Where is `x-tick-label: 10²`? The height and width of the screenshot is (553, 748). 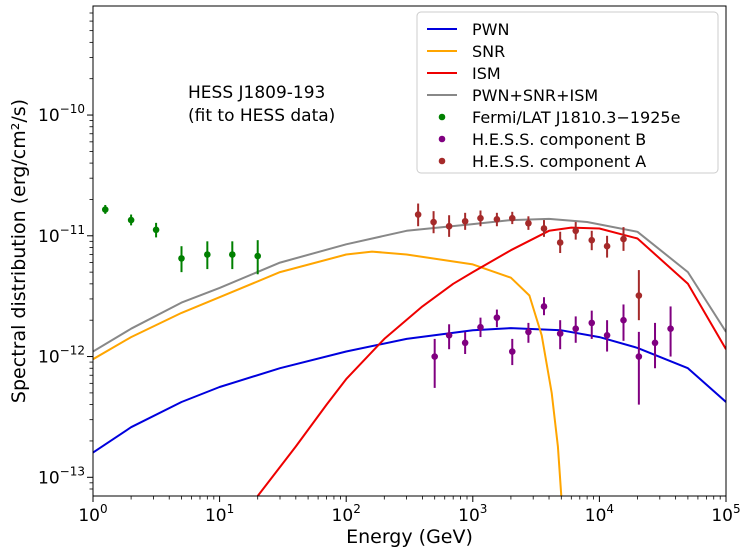 x-tick-label: 10² is located at coordinates (346, 514).